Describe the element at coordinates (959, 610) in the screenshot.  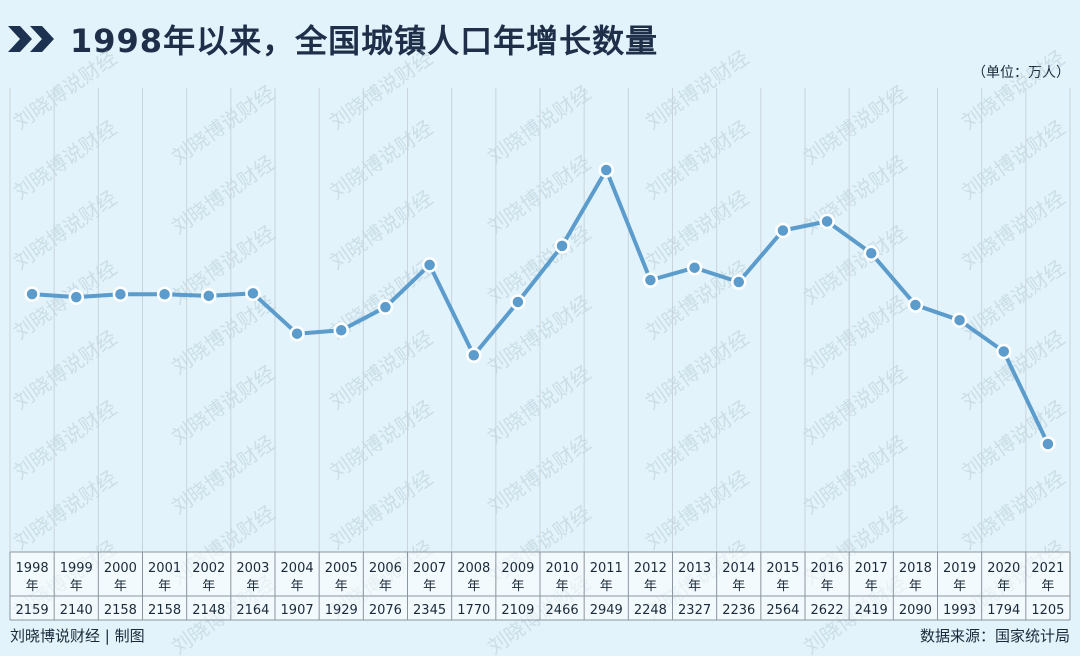
I see `value-label: 1993` at that location.